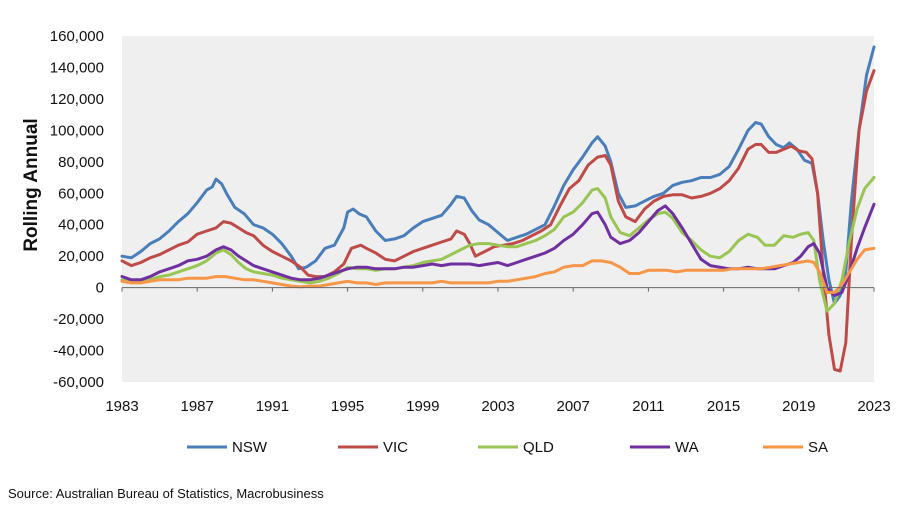  Describe the element at coordinates (818, 447) in the screenshot. I see `legend-label-sa: SA` at that location.